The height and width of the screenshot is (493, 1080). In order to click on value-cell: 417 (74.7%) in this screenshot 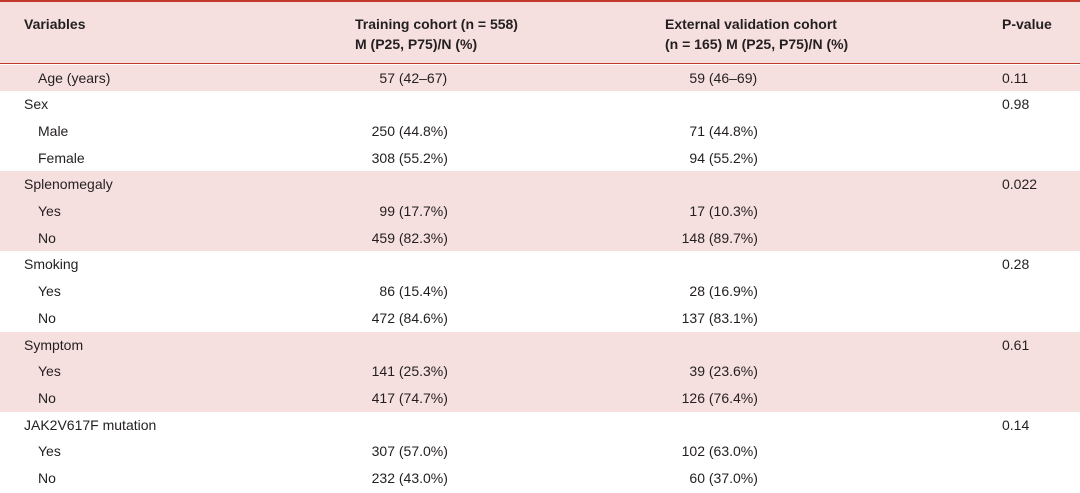, I will do `click(401, 398)`.